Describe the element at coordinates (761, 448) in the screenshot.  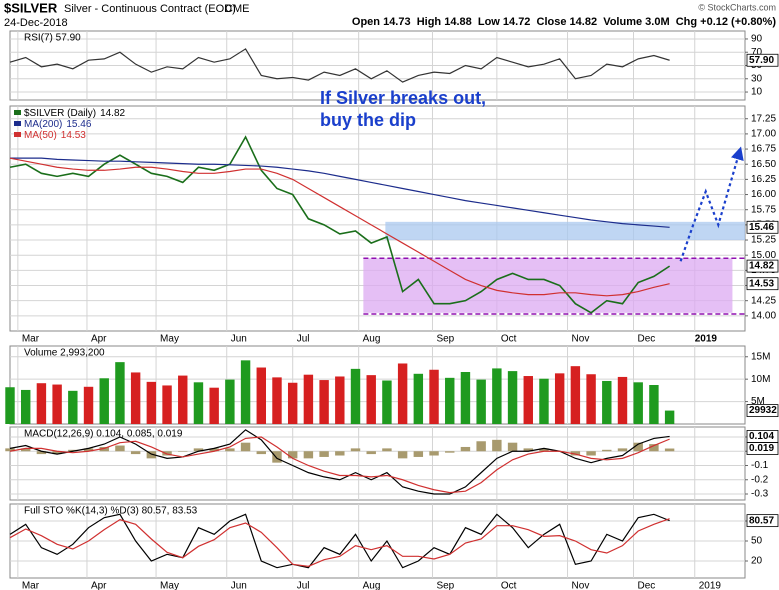
I see `value-box-label: 0.019` at that location.